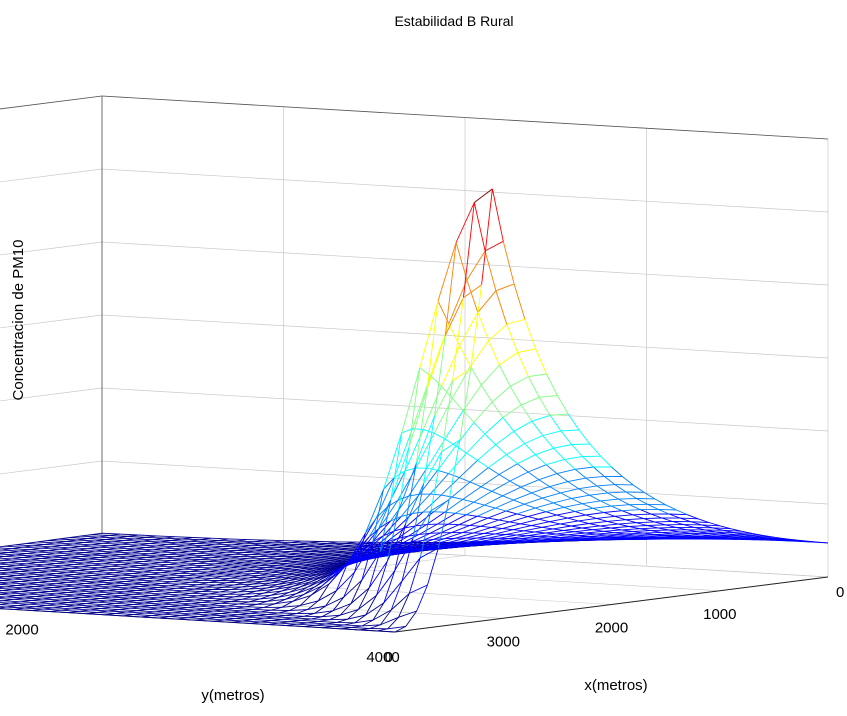 Image resolution: width=847 pixels, height=716 pixels. I want to click on grid-line, so click(51, 321).